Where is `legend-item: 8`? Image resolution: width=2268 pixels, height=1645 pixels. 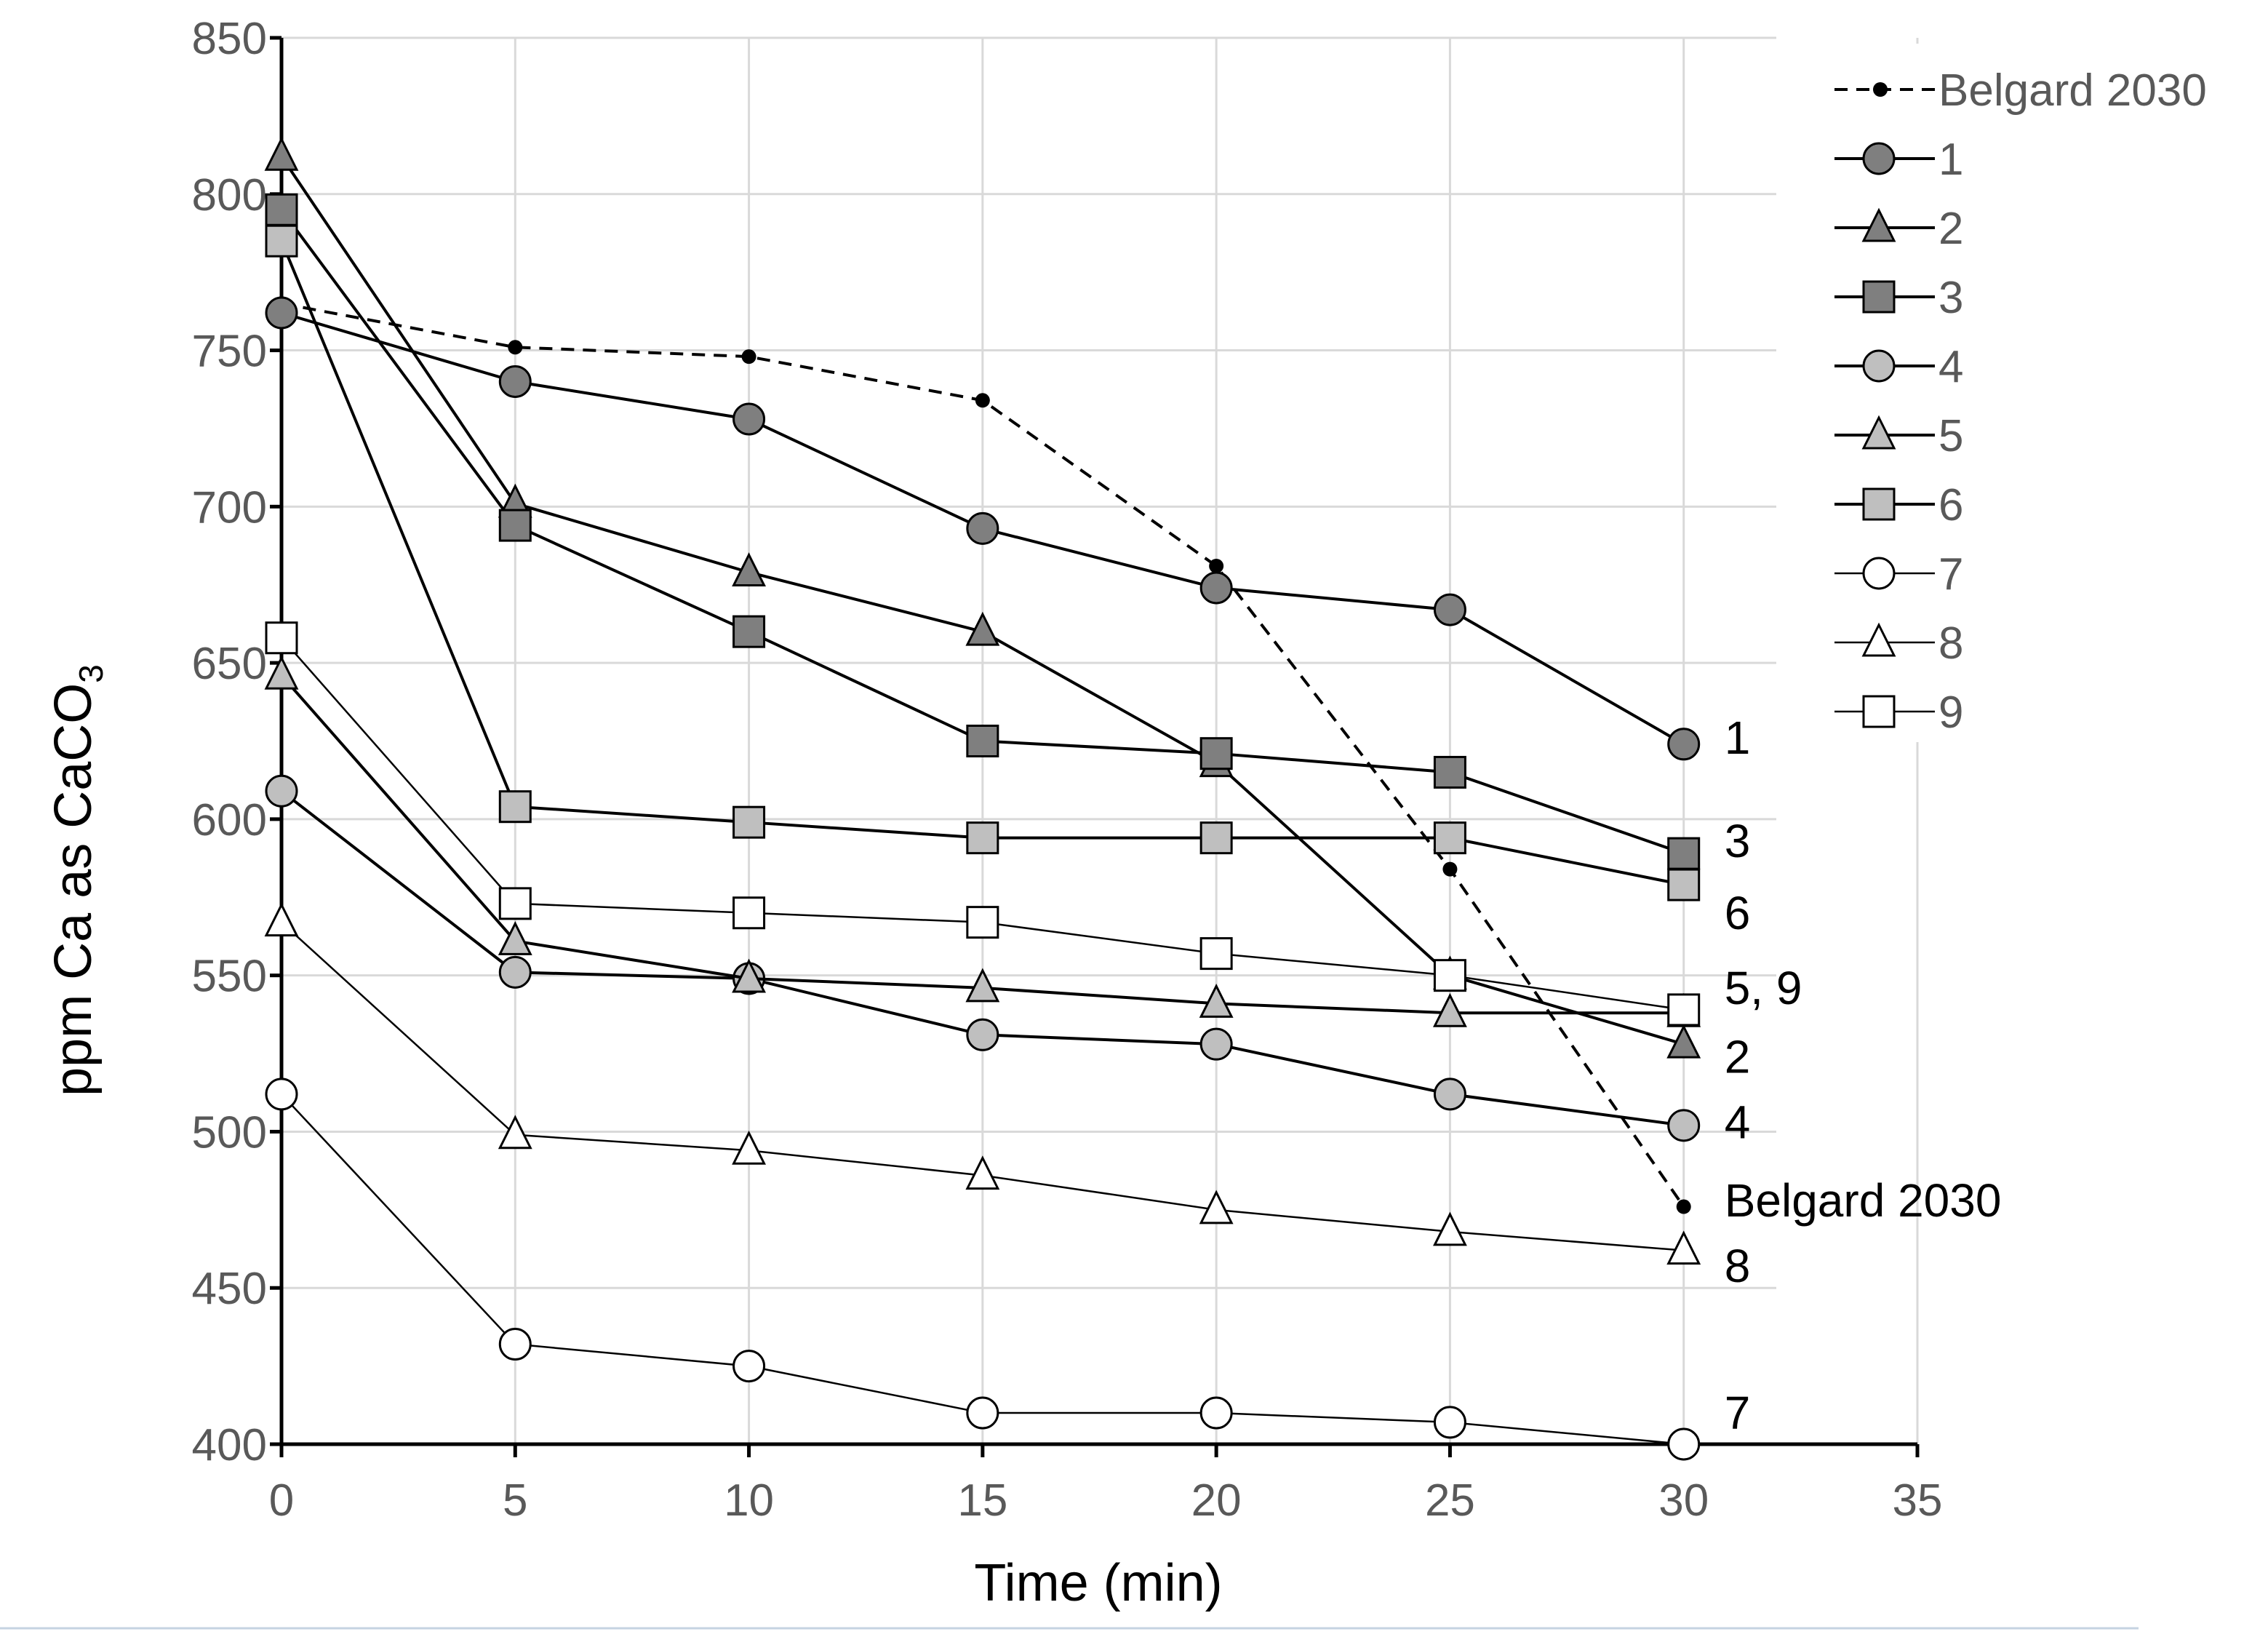
legend-item: 8 is located at coordinates (1899, 643).